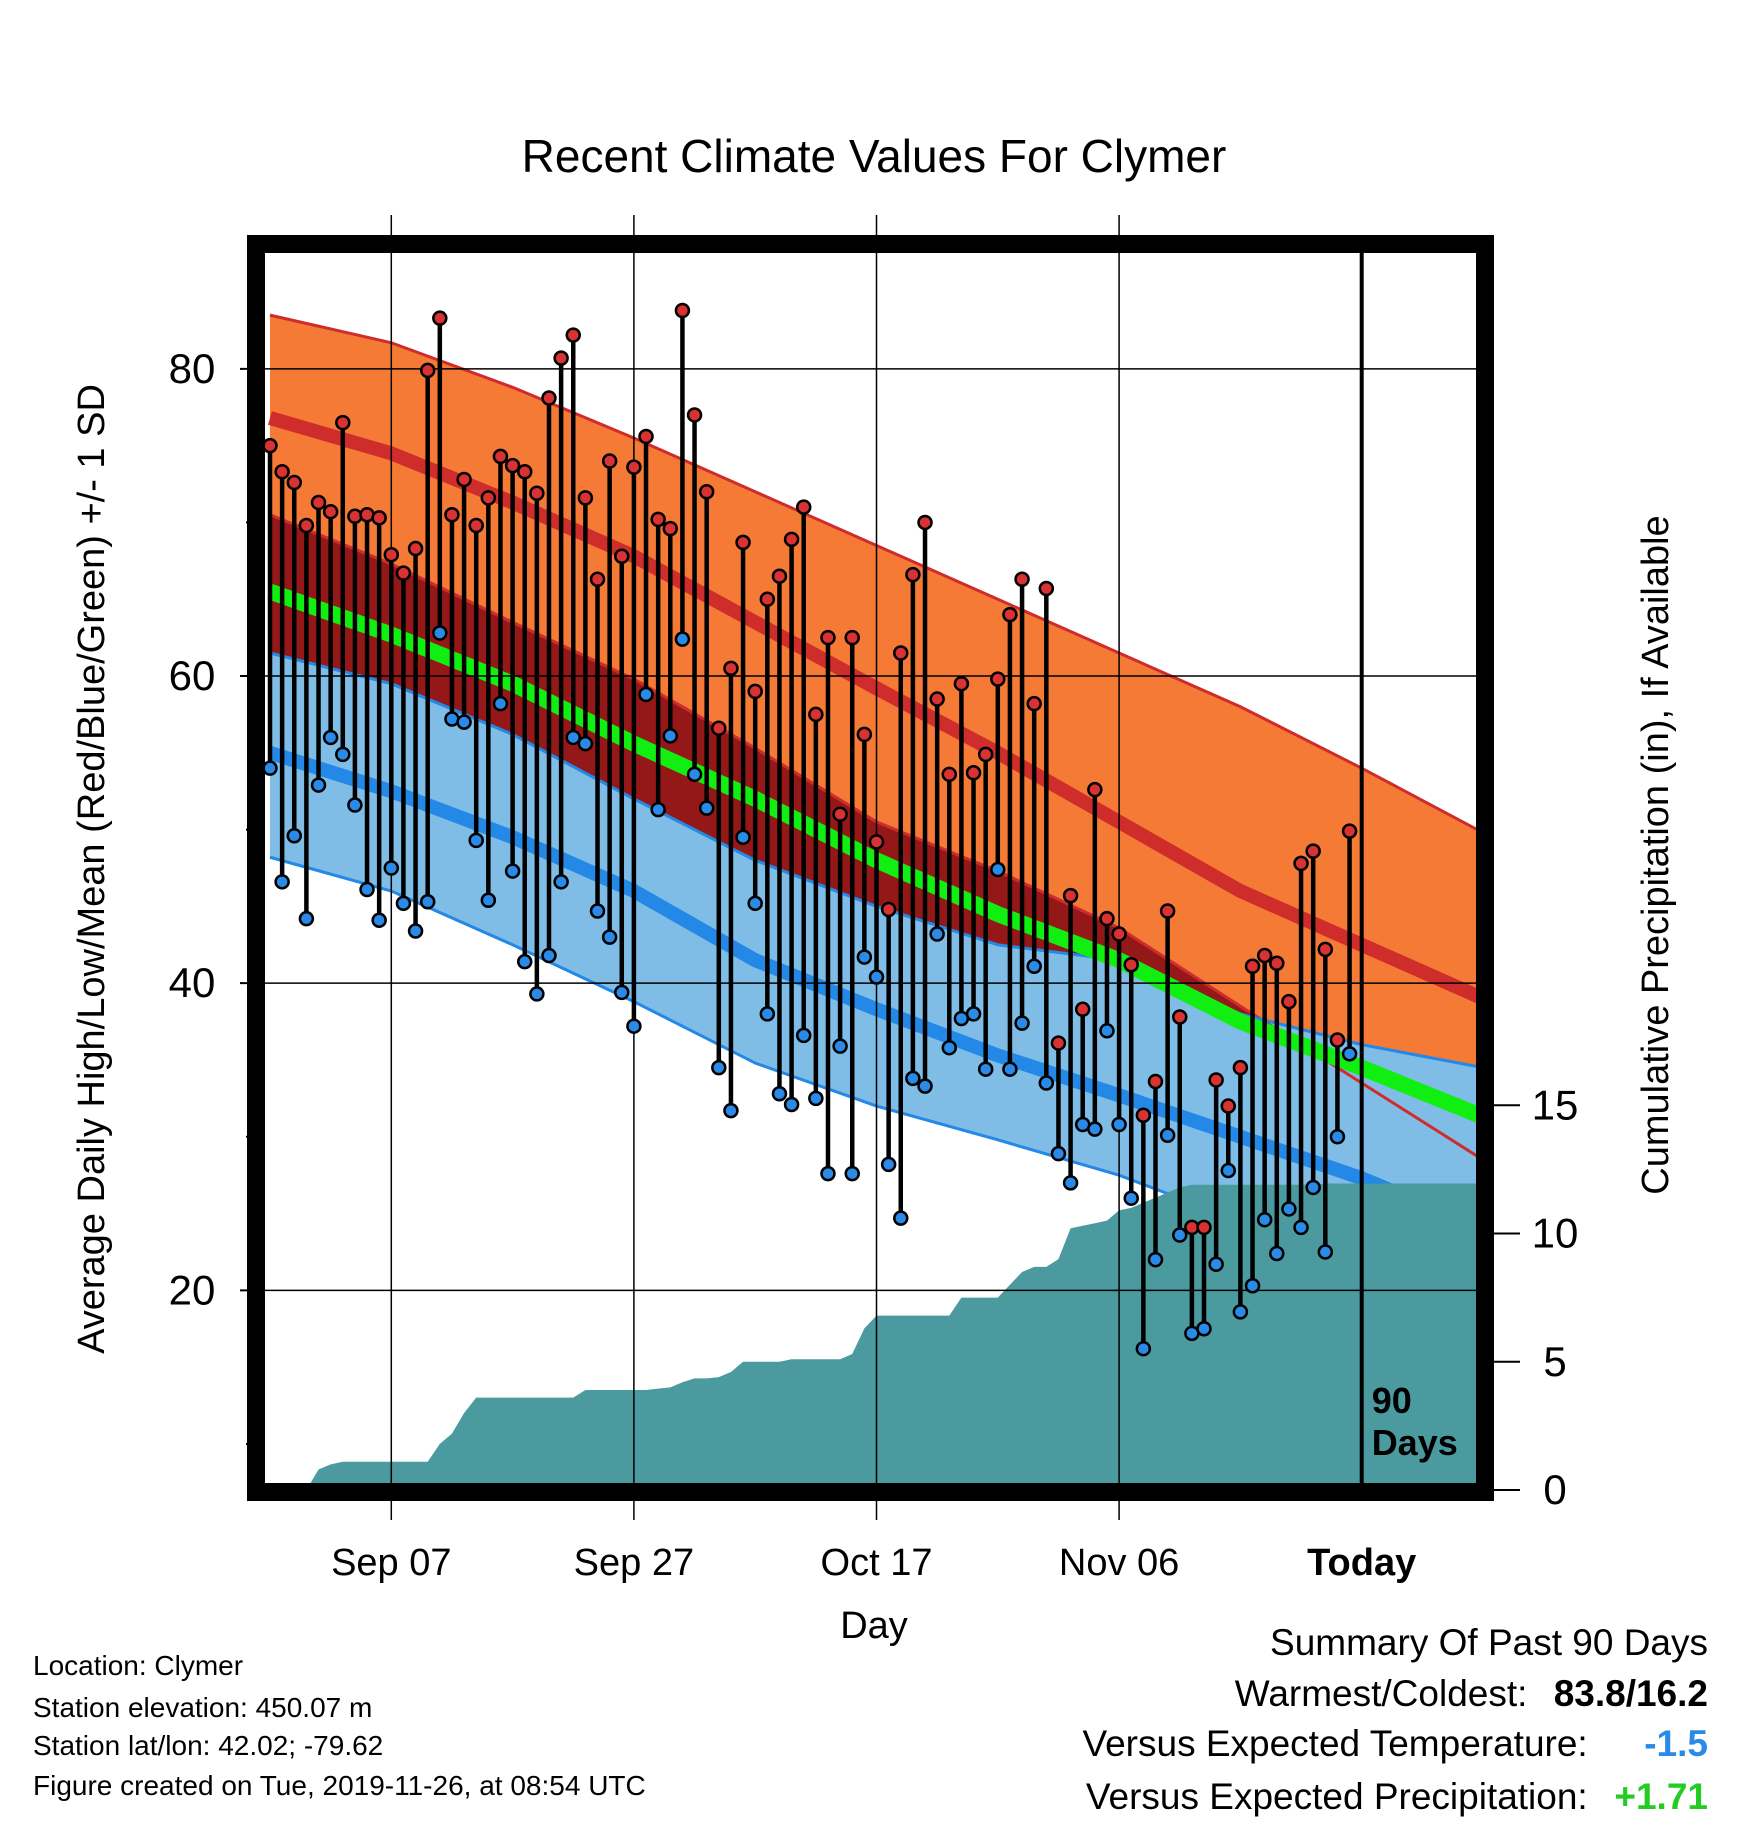 The height and width of the screenshot is (1828, 1748). I want to click on y-tick-label-right: 5, so click(1554, 1361).